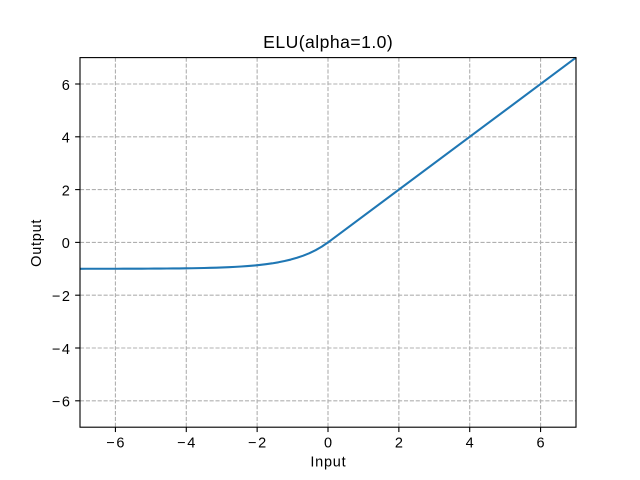  I want to click on svg-text: Output, so click(37, 243).